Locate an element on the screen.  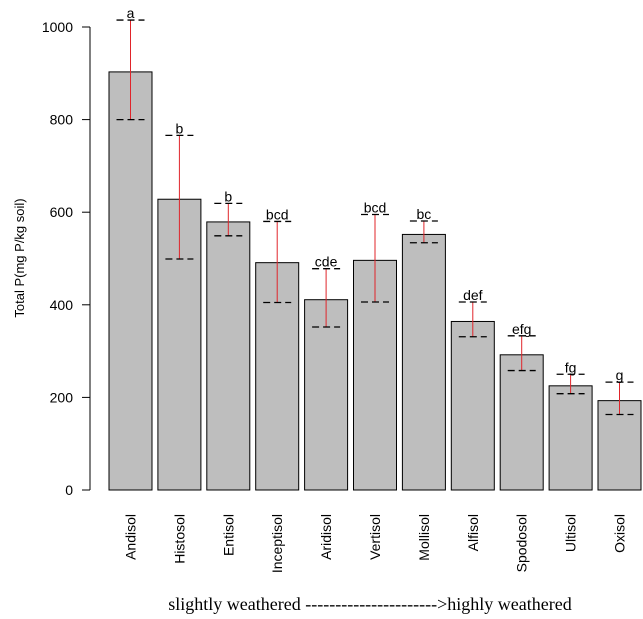
x-tick-label: Andisol is located at coordinates (131, 537).